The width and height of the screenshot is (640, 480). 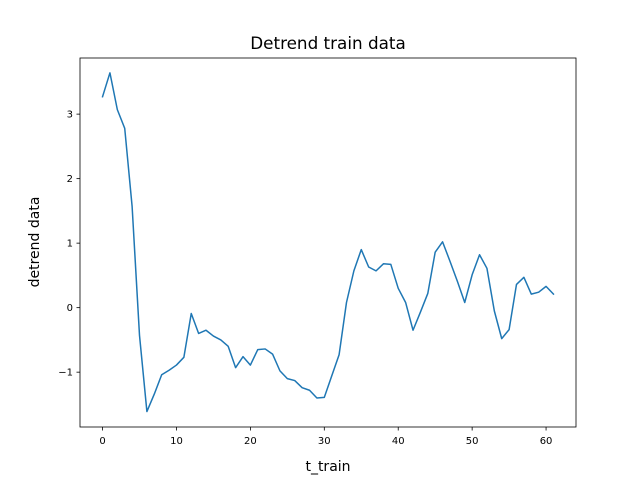 What do you see at coordinates (65, 373) in the screenshot?
I see `y-tick-label: −1` at bounding box center [65, 373].